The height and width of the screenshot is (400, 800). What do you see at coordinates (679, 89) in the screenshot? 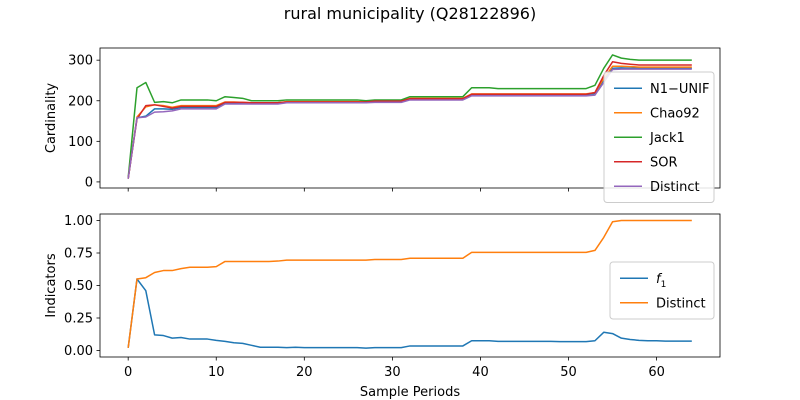
I see `cardinality-legend-label-0: N1−UNIF` at bounding box center [679, 89].